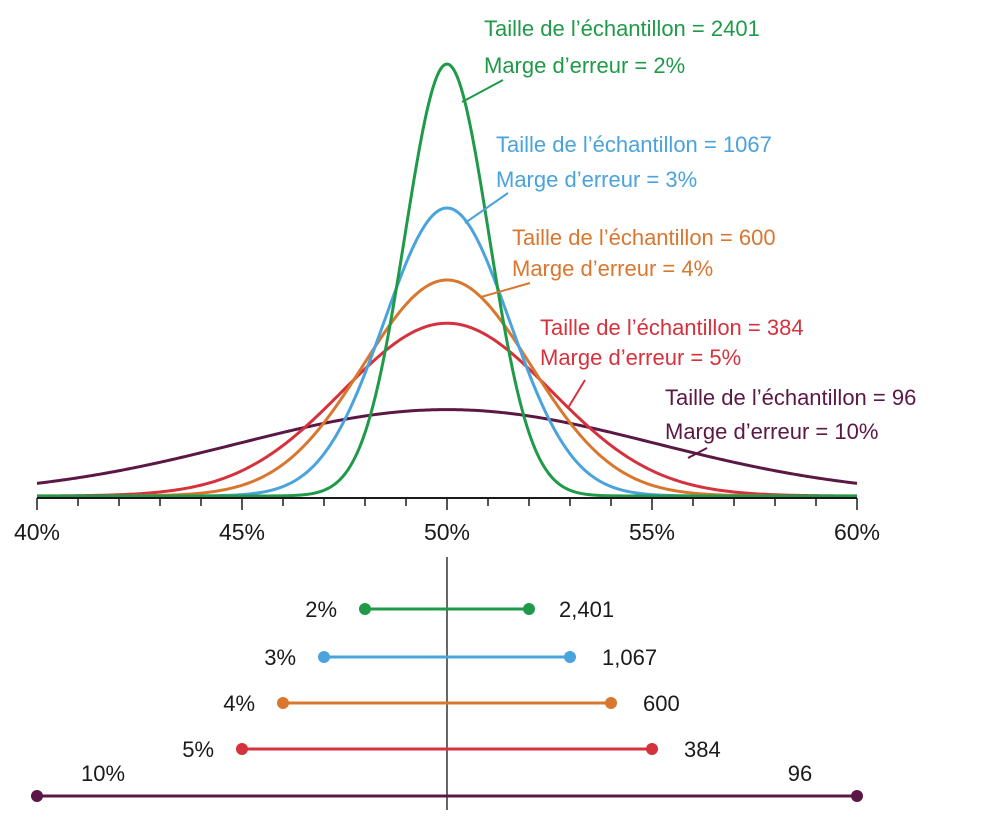 The height and width of the screenshot is (819, 1000). Describe the element at coordinates (800, 773) in the screenshot. I see `ci-size-label-96: 96` at that location.